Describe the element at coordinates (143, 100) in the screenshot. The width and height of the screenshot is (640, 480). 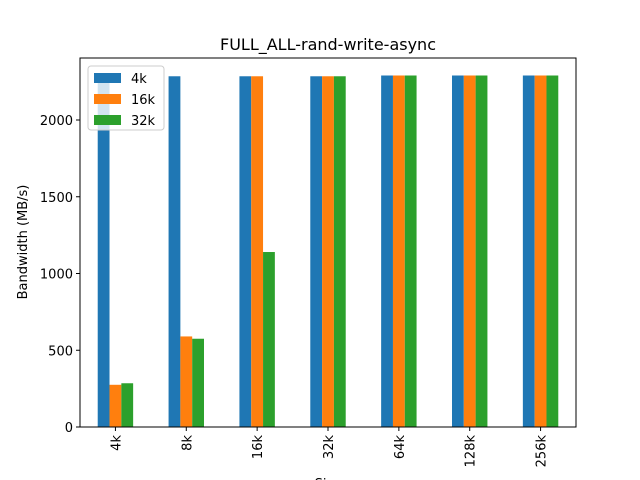
I see `legend-label: 16k` at that location.